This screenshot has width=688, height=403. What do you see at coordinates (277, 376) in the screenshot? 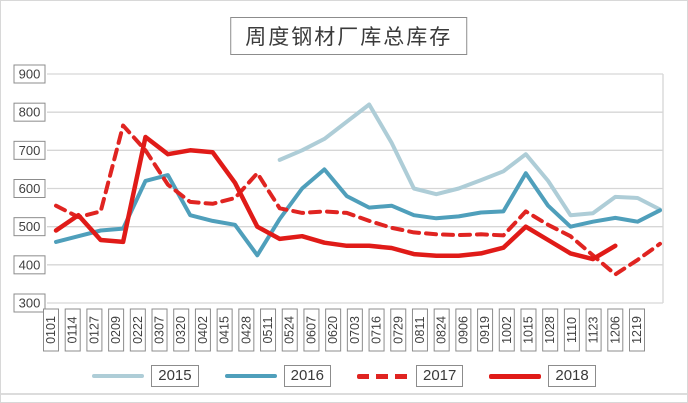
I see `legend-item-2016: 2016` at bounding box center [277, 376].